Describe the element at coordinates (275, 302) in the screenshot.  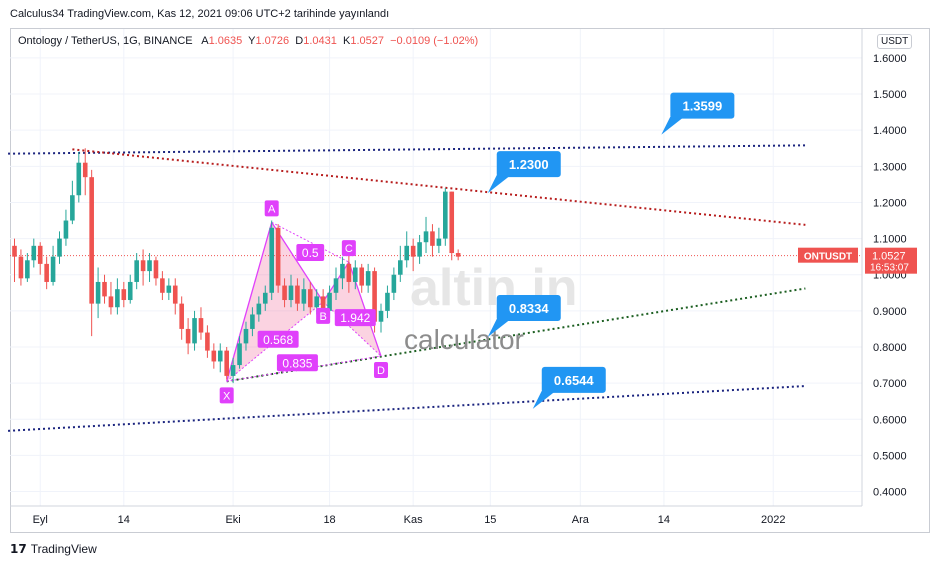
I see `pattern-triangle-xab` at that location.